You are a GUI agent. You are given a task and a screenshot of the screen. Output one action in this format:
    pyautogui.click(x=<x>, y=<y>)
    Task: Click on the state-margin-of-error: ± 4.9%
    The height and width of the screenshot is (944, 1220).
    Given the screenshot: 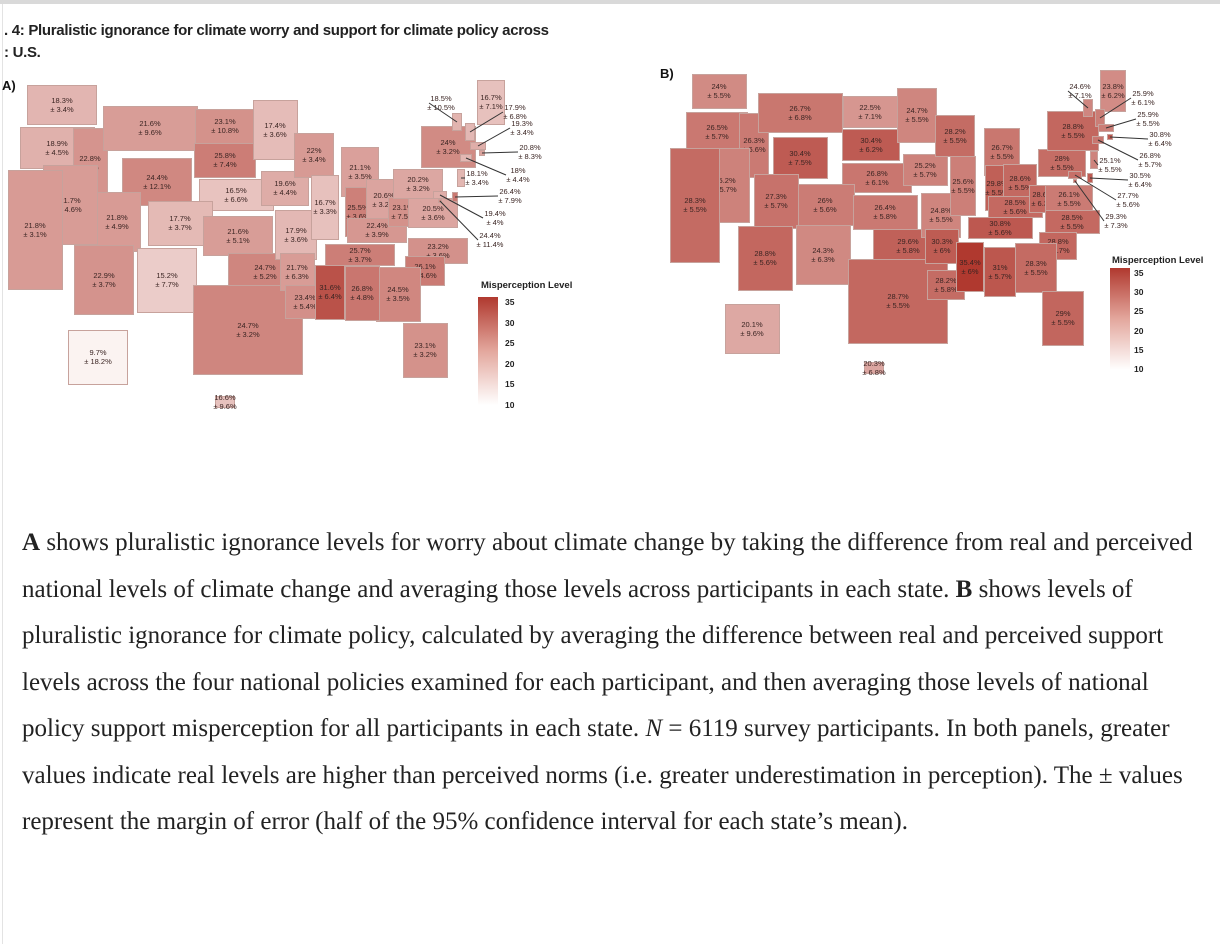 What is the action you would take?
    pyautogui.click(x=117, y=226)
    